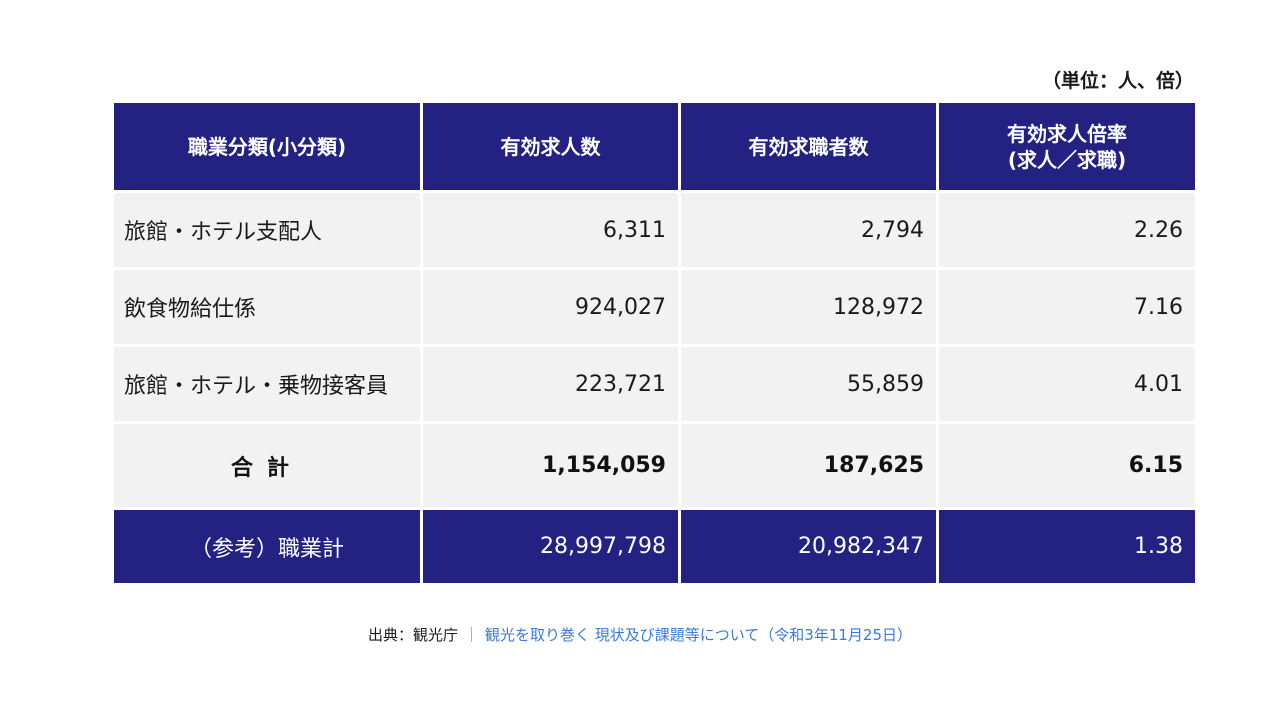 This screenshot has height=720, width=1280. What do you see at coordinates (808, 230) in the screenshot?
I see `row-seekers: 2,794` at bounding box center [808, 230].